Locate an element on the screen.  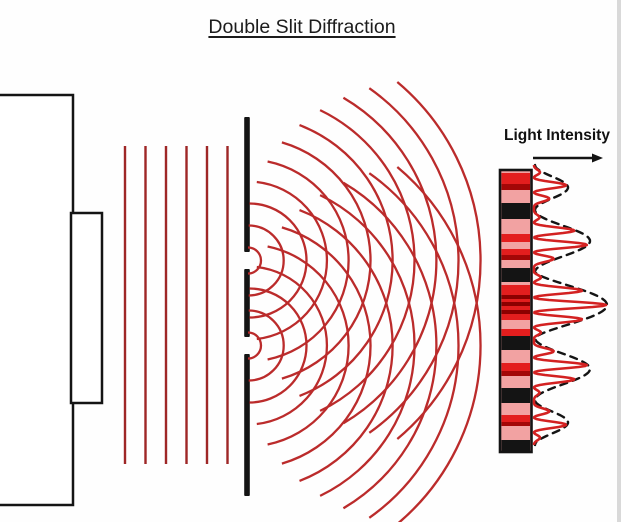
wave-source-box is located at coordinates (52, 300).